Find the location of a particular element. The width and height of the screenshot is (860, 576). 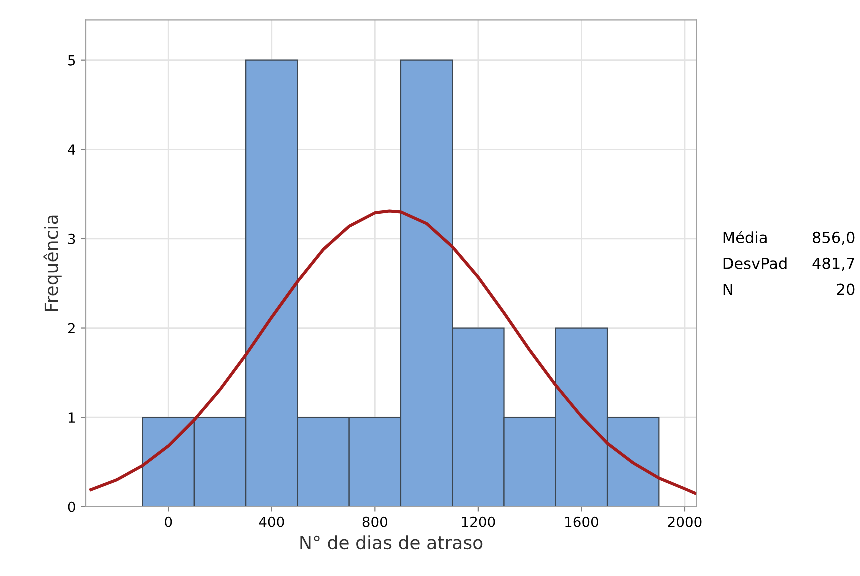

x-tick-label: 1200 is located at coordinates (479, 522).